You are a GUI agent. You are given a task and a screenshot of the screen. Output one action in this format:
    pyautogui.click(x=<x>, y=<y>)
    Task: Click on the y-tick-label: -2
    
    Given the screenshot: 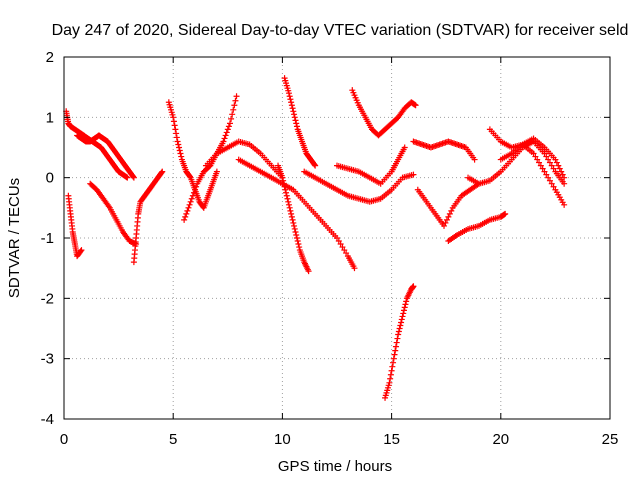 What is the action you would take?
    pyautogui.click(x=47, y=298)
    